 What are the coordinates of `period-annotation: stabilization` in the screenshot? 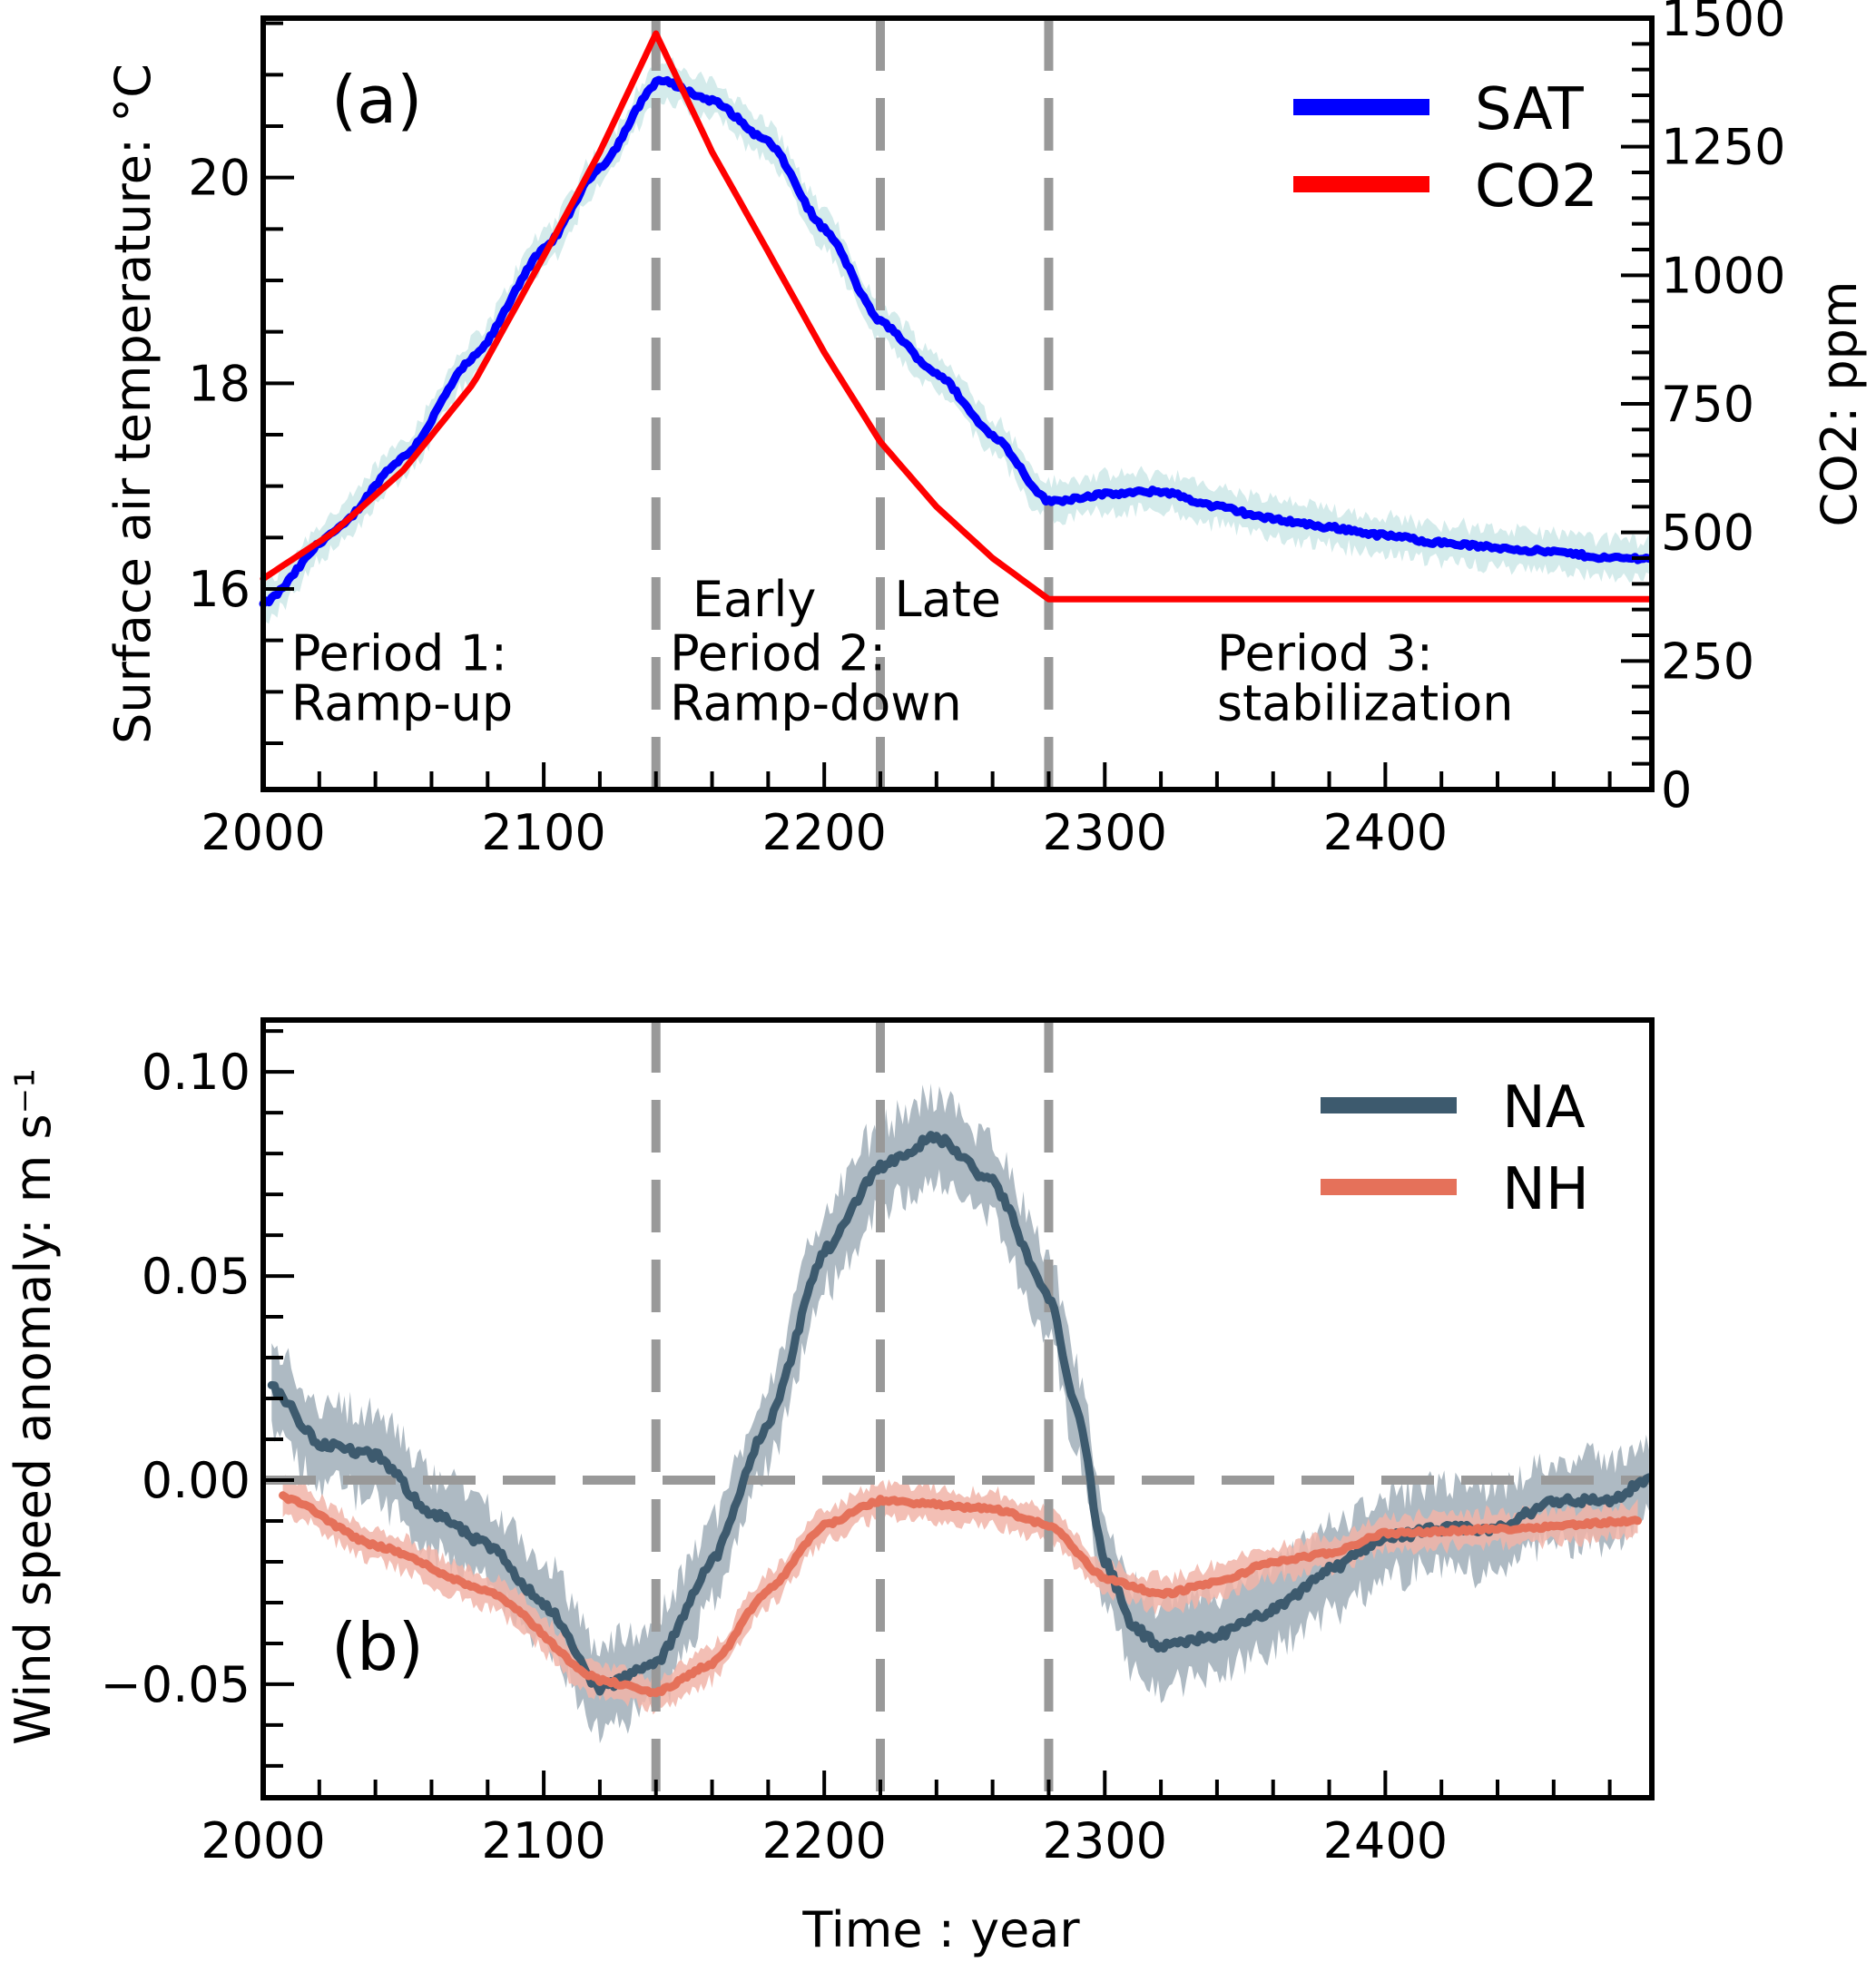 It's located at (1366, 704).